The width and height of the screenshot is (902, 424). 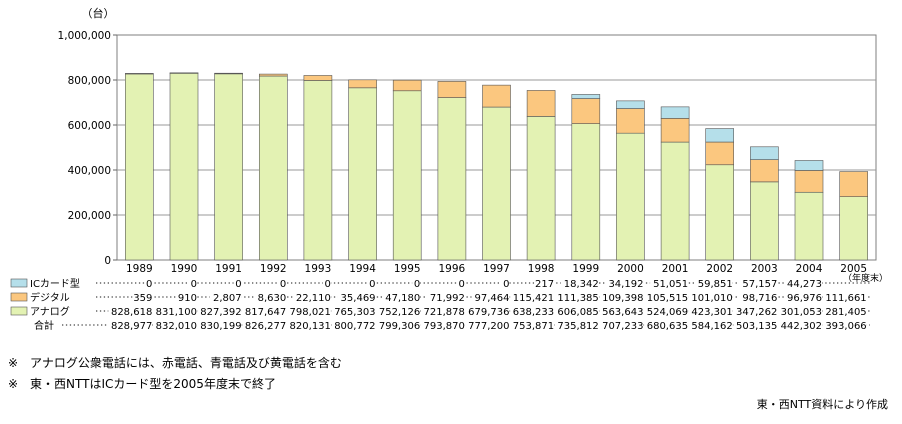 I want to click on total-value: 793,870, so click(x=443, y=326).